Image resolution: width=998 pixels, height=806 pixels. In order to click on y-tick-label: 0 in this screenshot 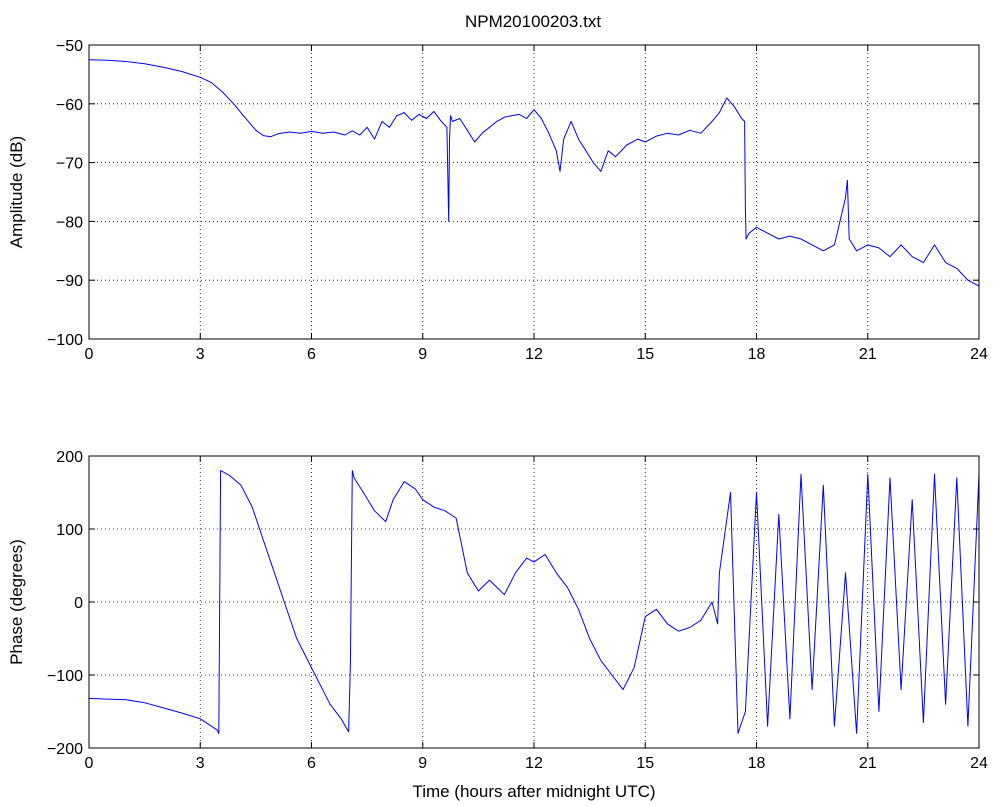, I will do `click(78, 603)`.